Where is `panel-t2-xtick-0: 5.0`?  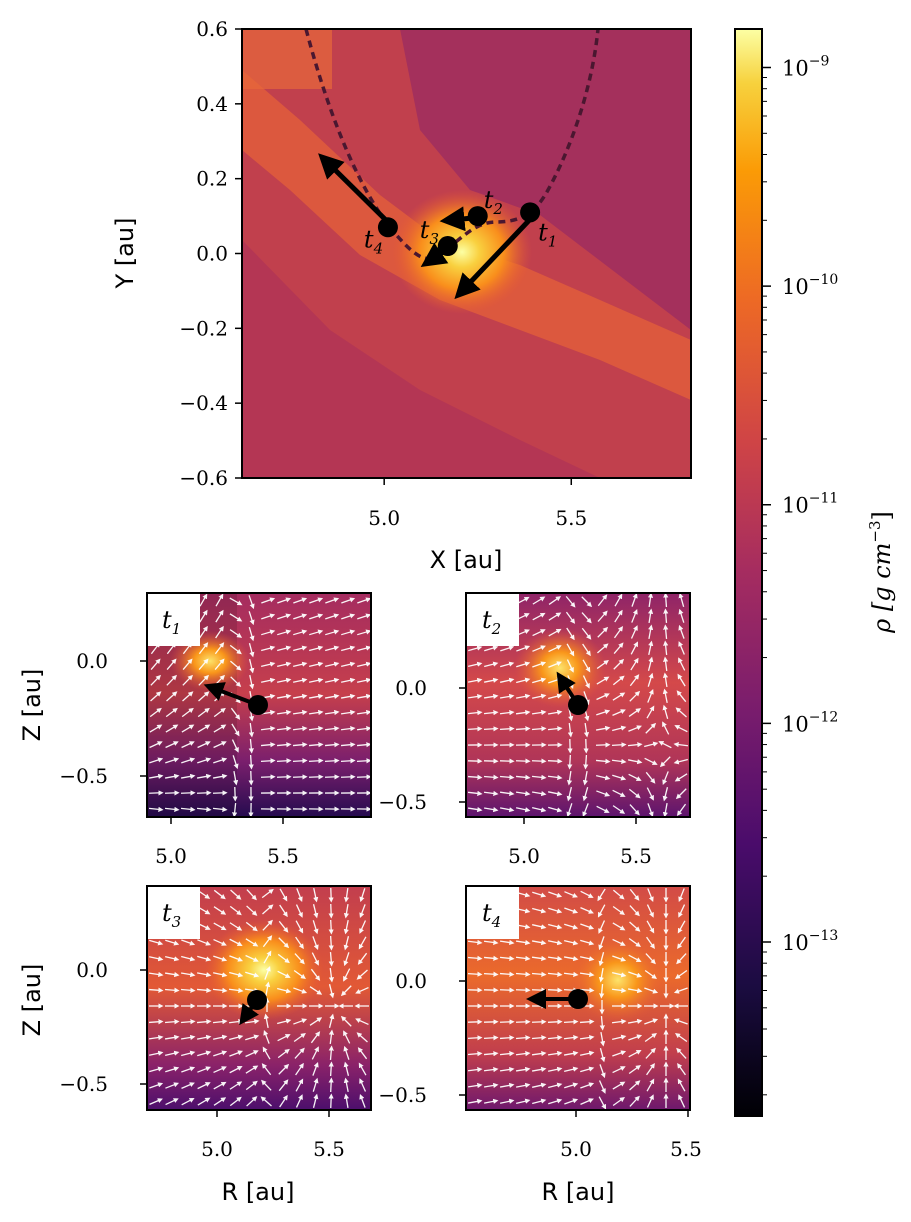 panel-t2-xtick-0: 5.0 is located at coordinates (524, 856).